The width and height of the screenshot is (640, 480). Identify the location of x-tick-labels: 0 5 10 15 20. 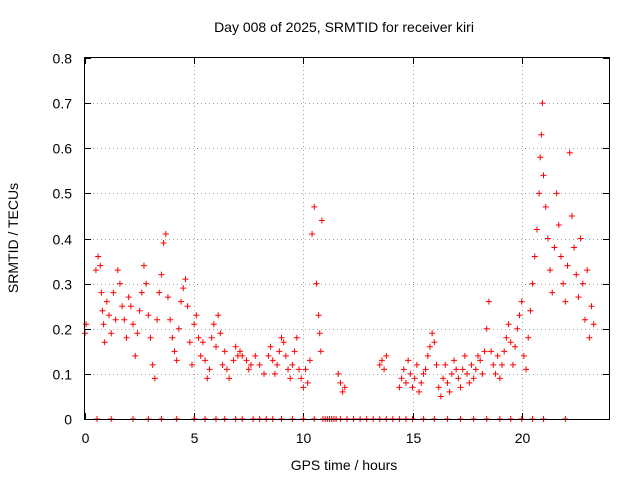
(306, 438).